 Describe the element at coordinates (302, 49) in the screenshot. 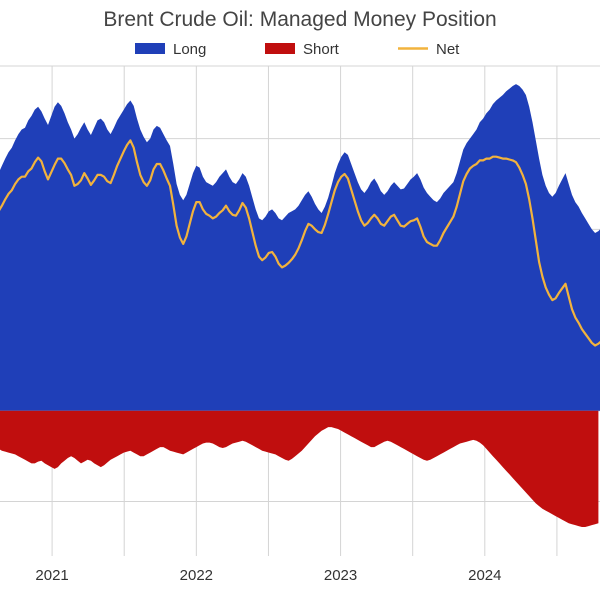

I see `legend-item-short: Short` at that location.